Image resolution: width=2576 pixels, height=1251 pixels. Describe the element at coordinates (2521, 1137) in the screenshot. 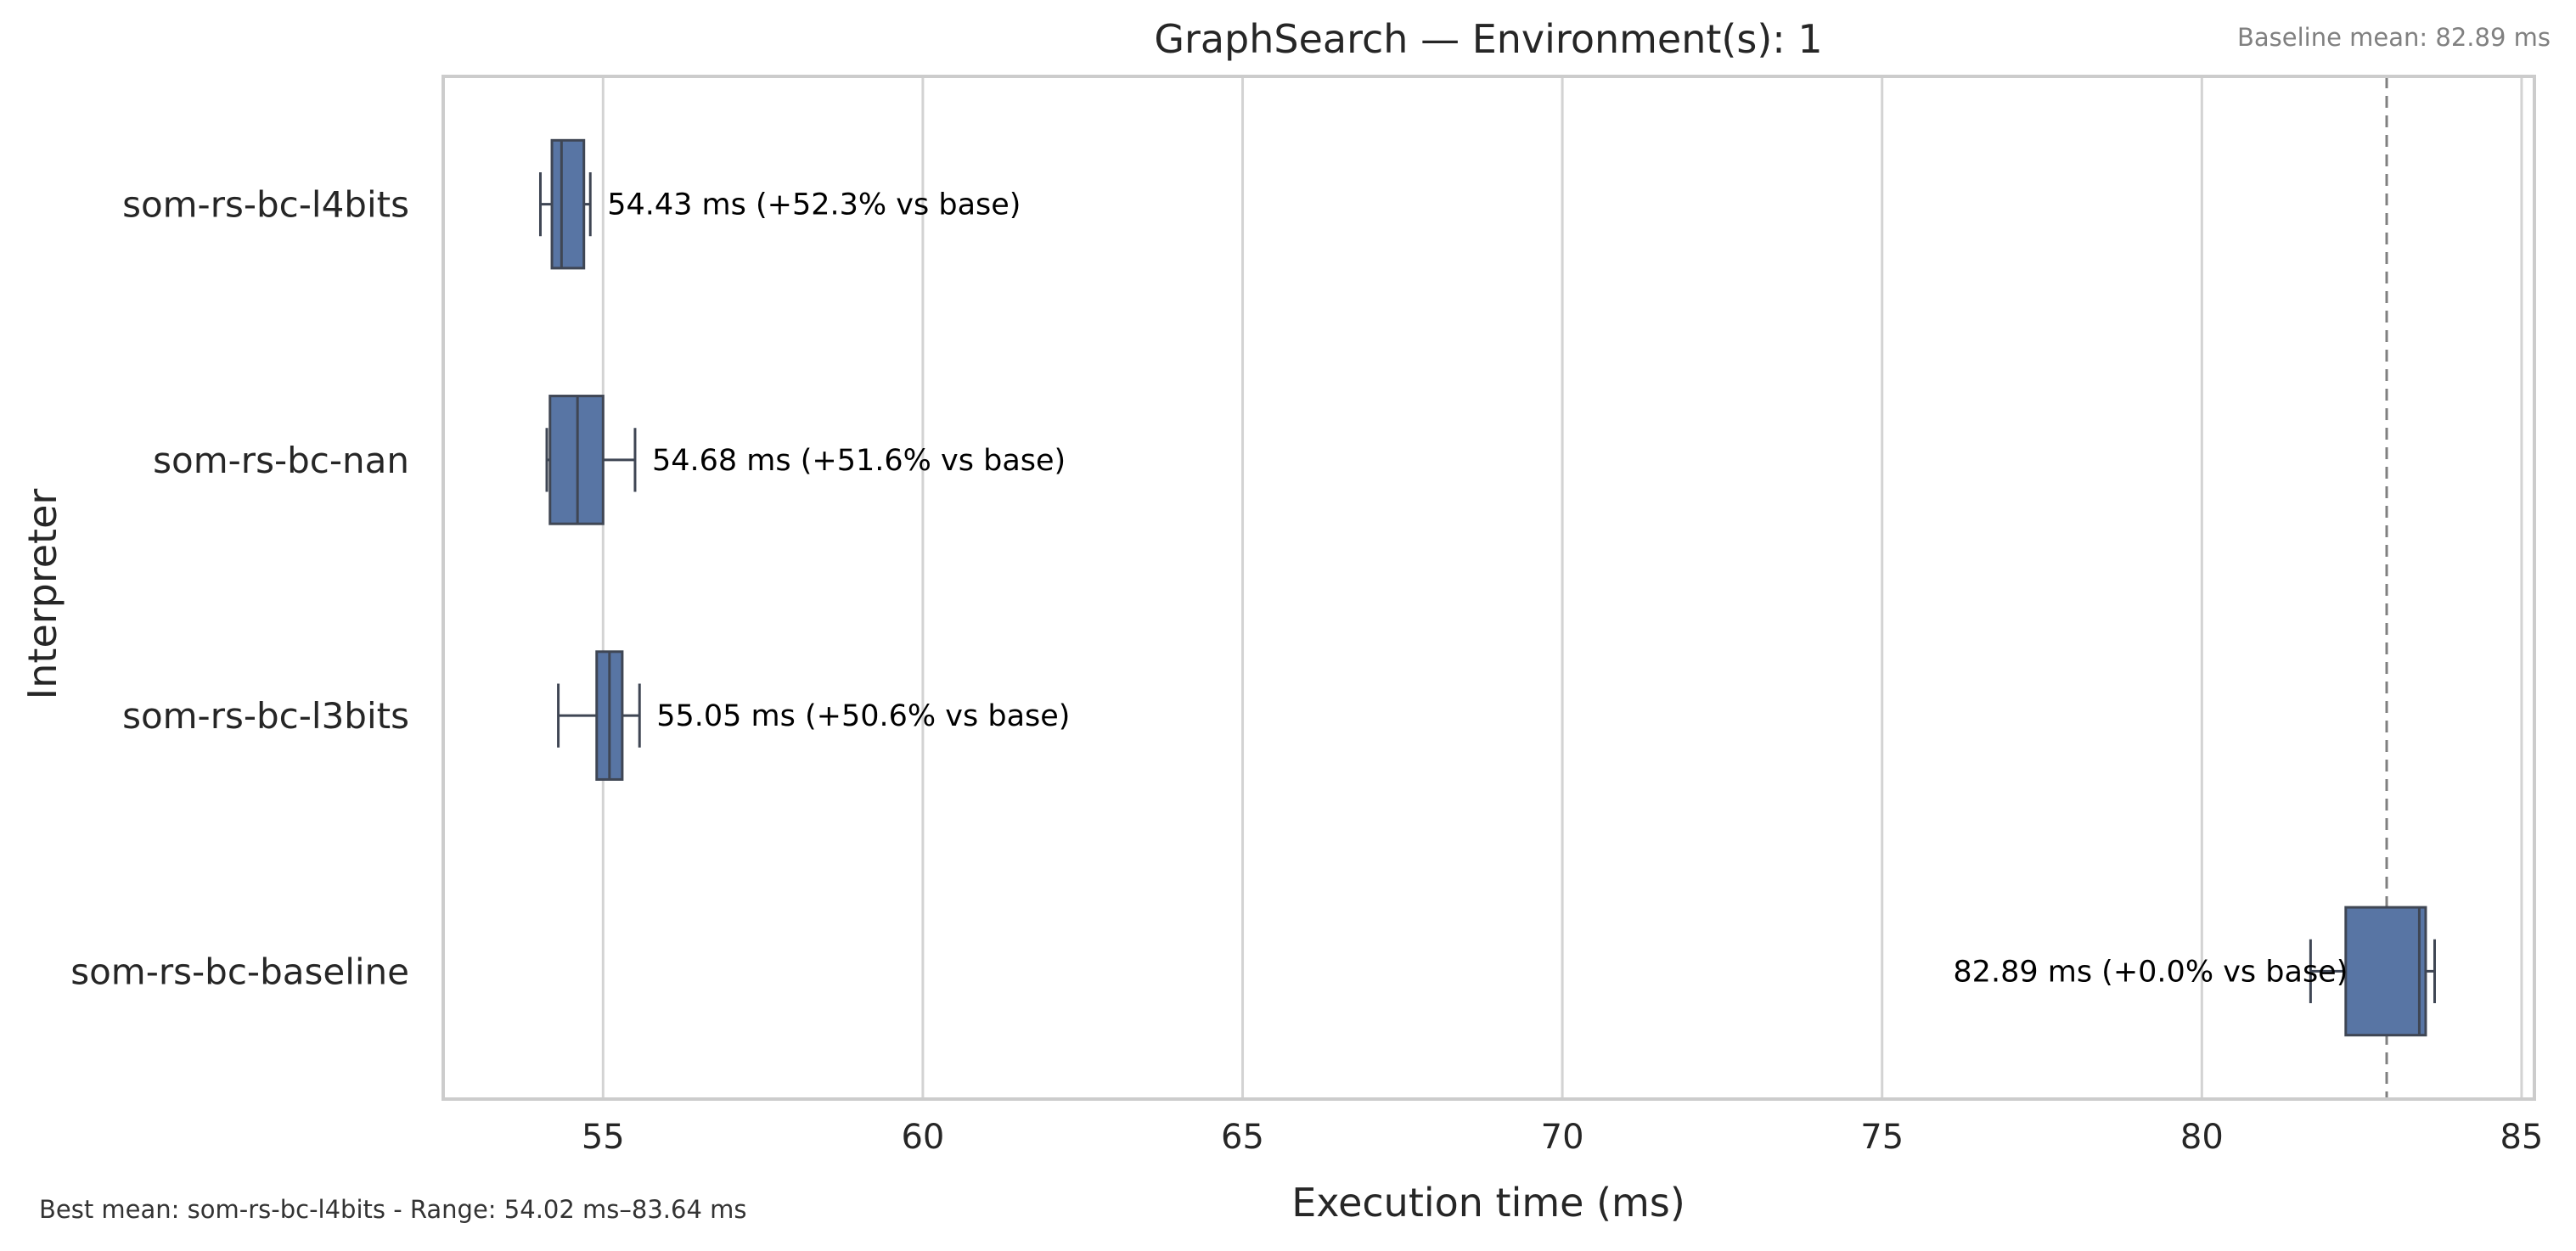

I see `x-tick-label: 85` at that location.